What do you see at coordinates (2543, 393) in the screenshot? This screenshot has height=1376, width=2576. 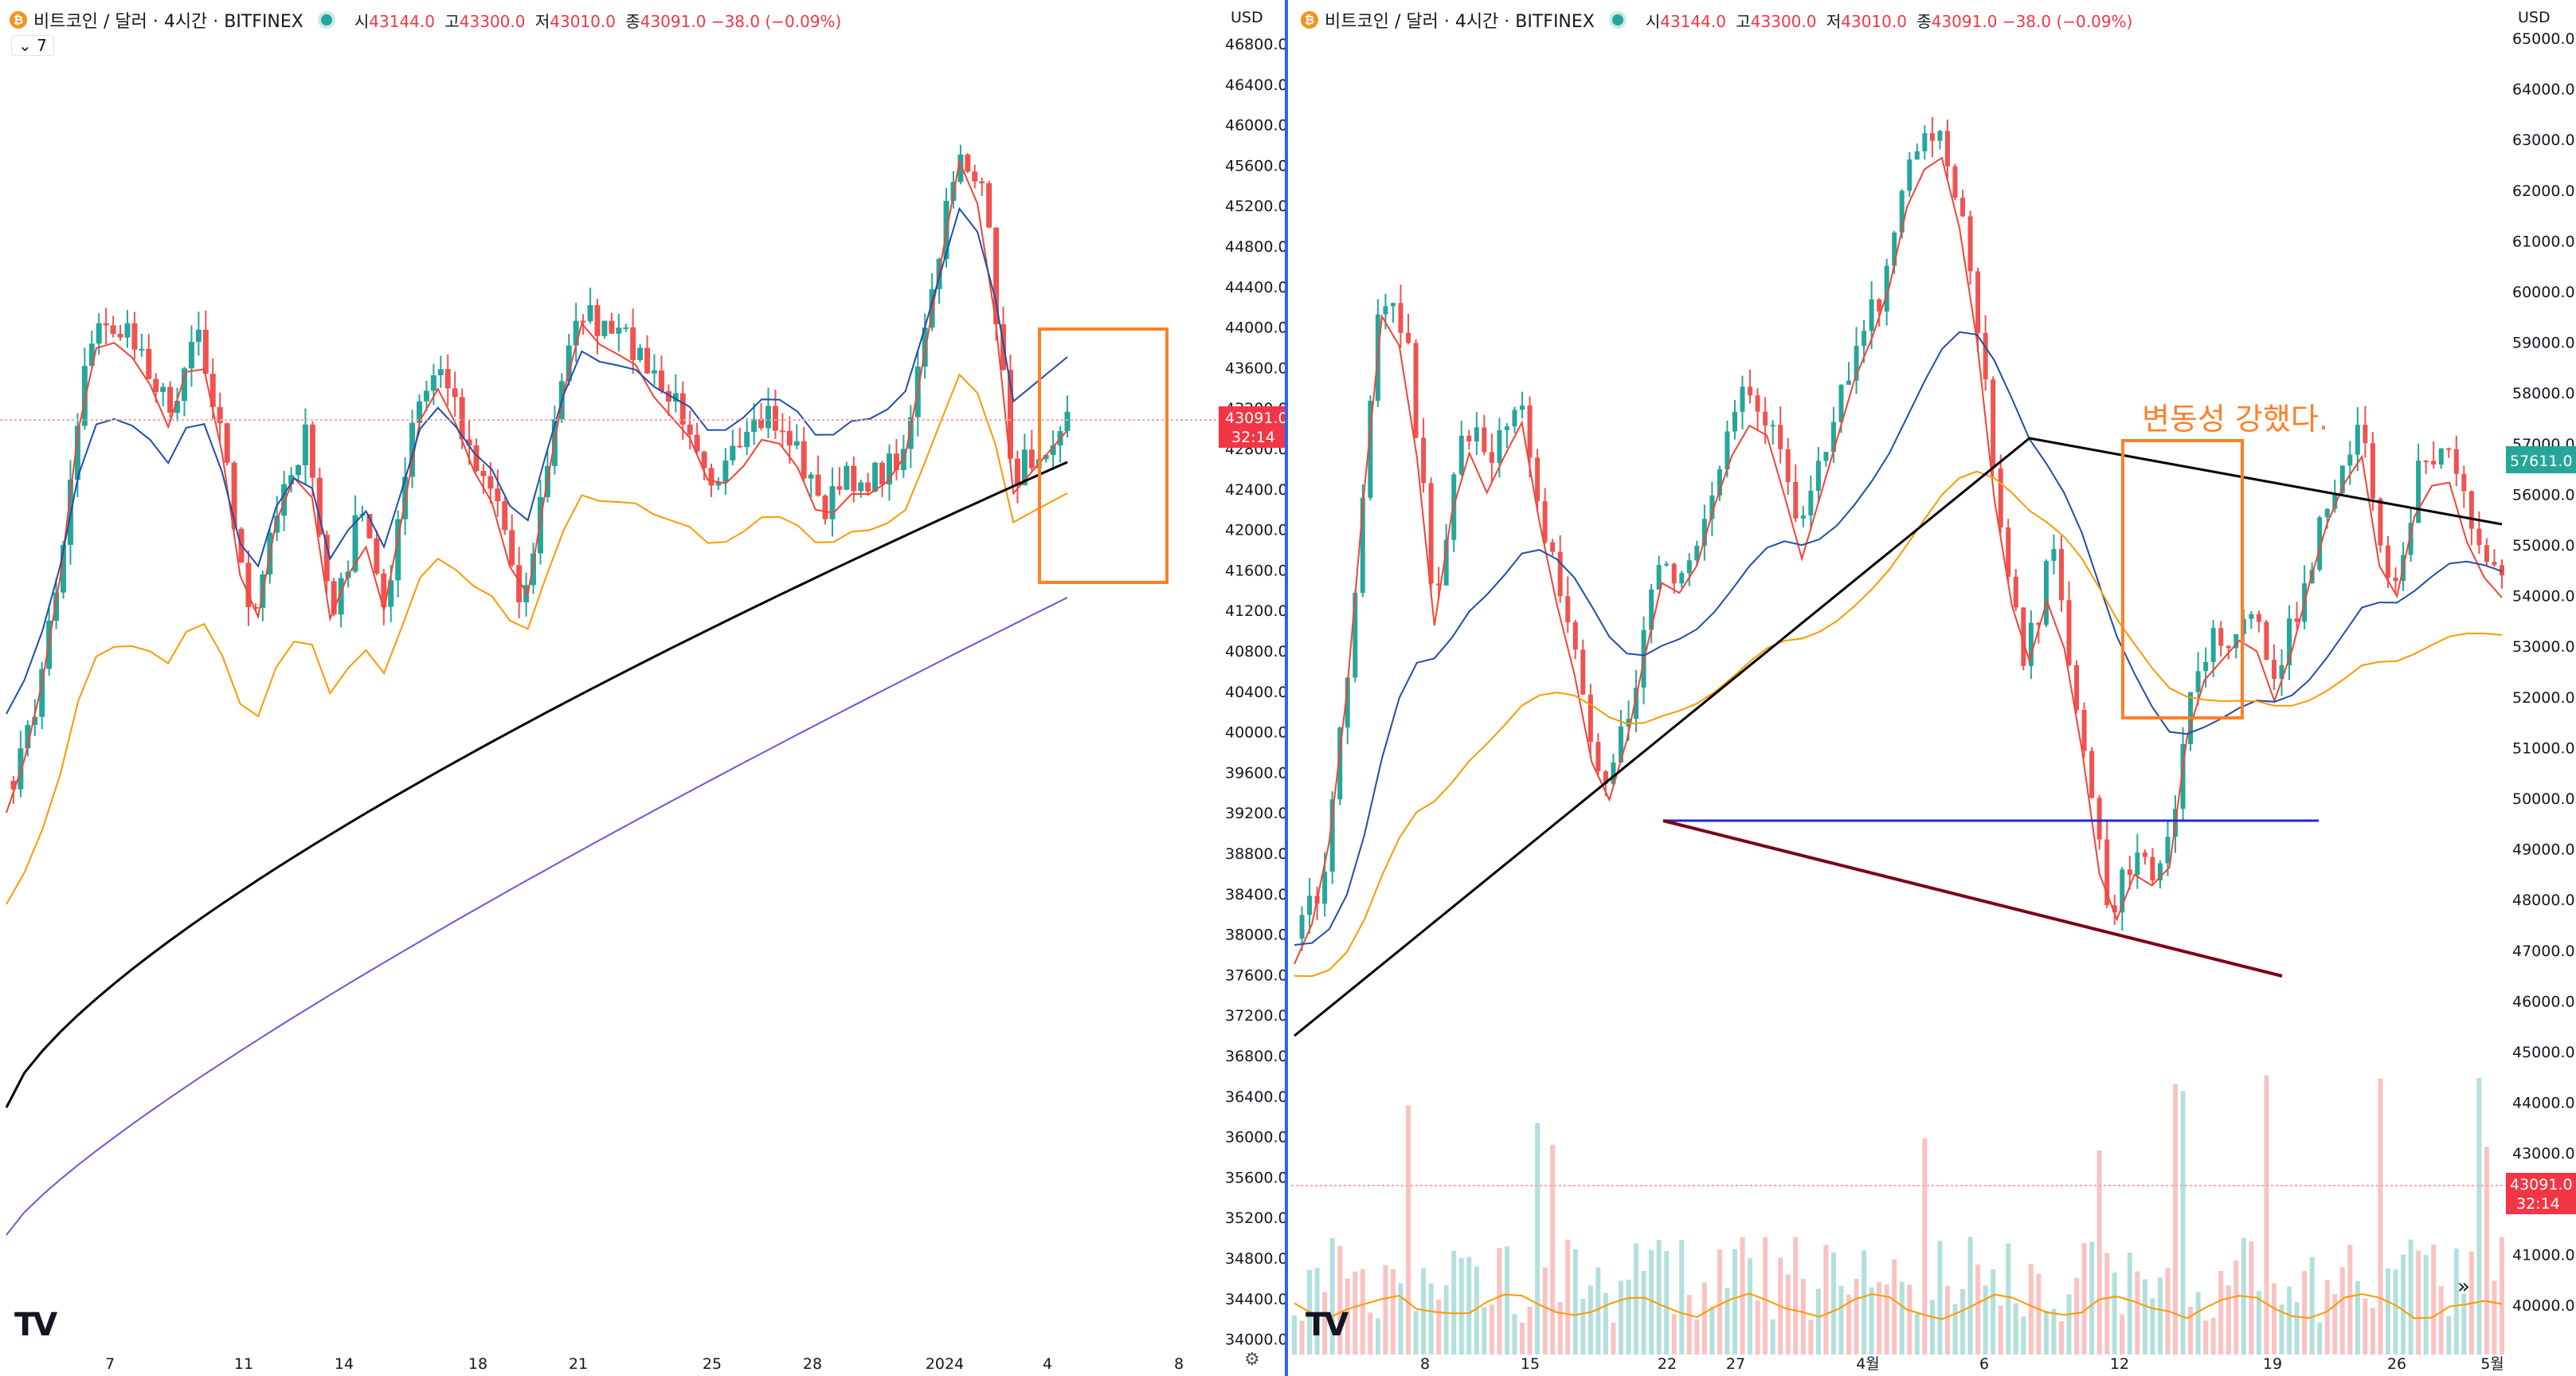 I see `price-tick-label: 58000.0` at bounding box center [2543, 393].